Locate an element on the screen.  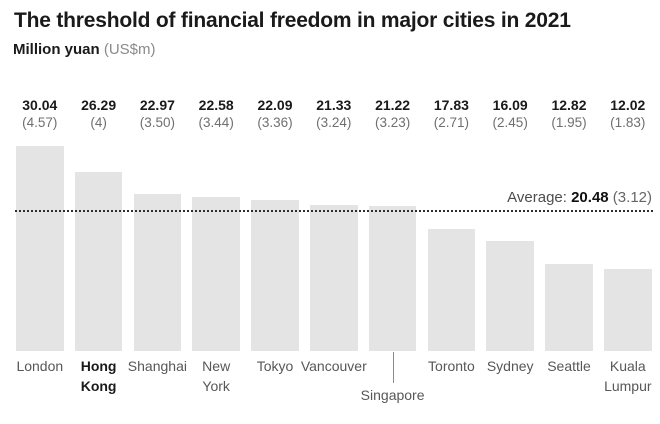
value-yuan-tokyo: 22.09 is located at coordinates (275, 105).